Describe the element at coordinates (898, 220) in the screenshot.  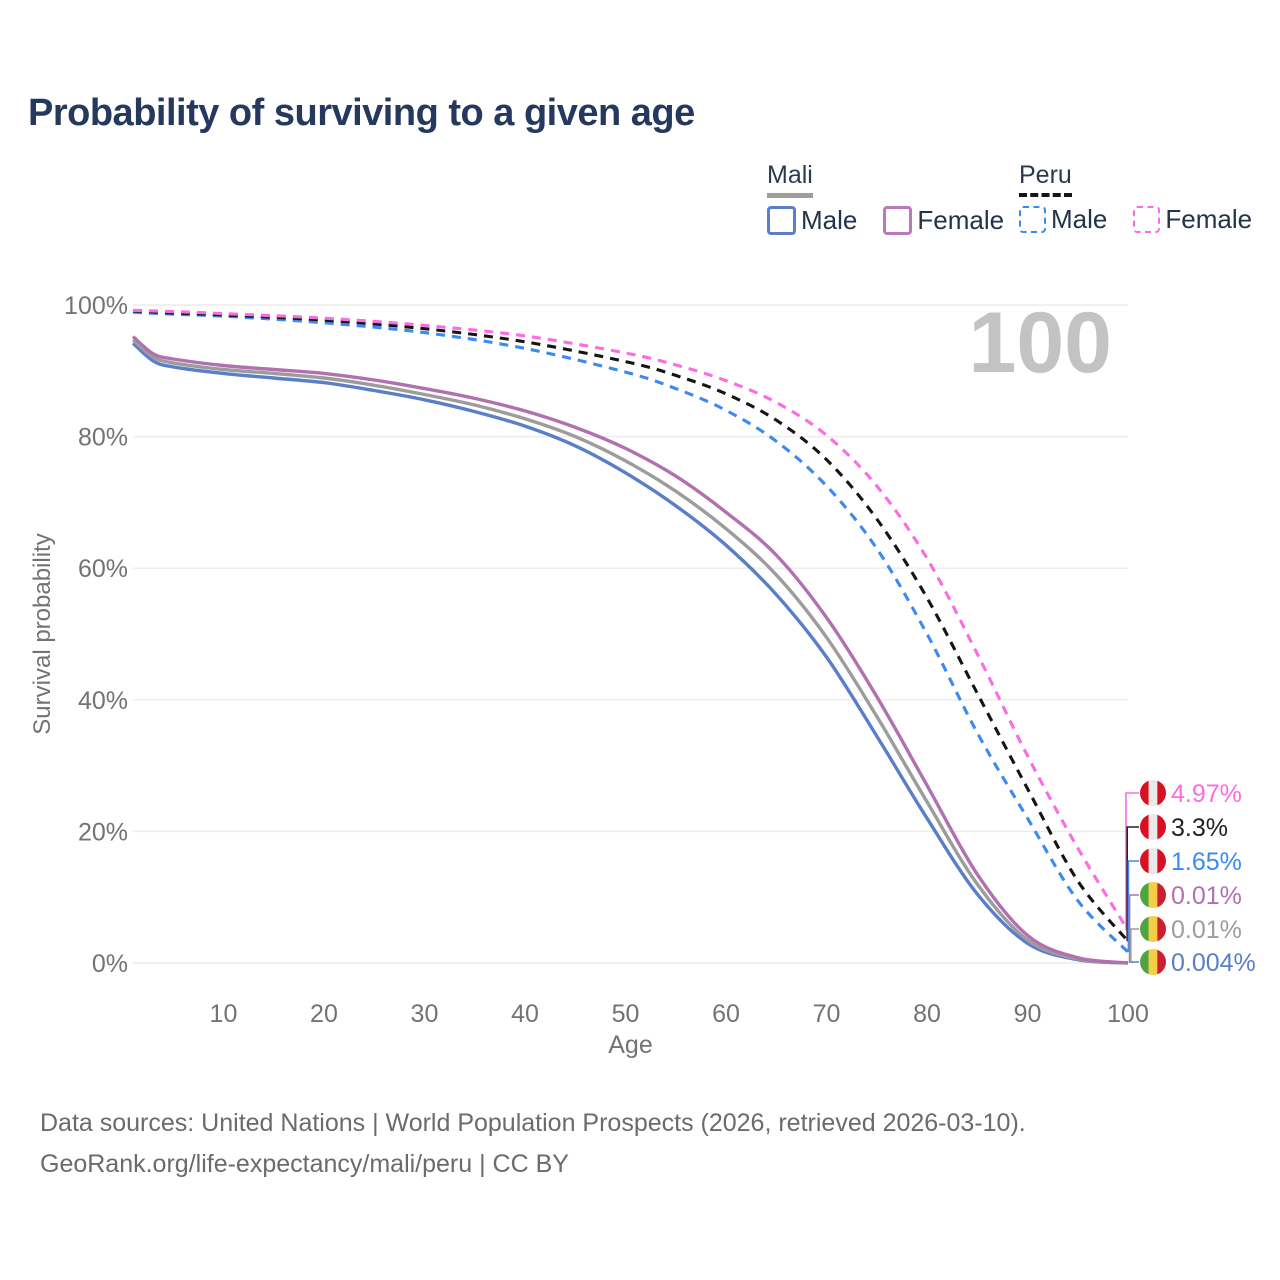
I see `mali-female-swatch-icon` at that location.